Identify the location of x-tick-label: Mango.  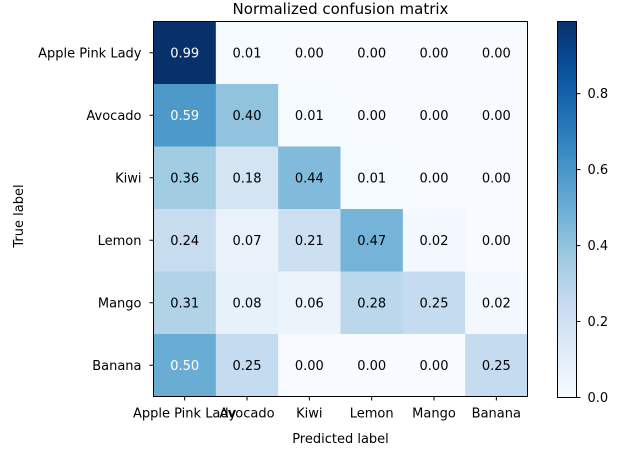
(434, 414).